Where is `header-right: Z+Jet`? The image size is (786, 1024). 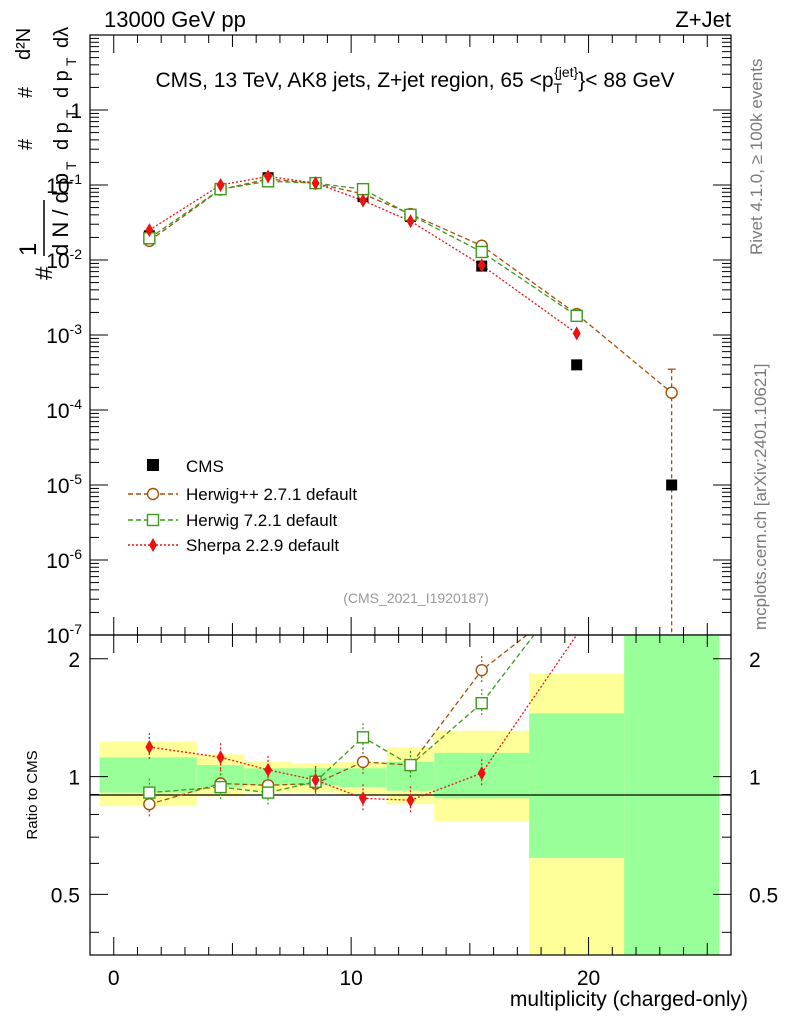
header-right: Z+Jet is located at coordinates (703, 19).